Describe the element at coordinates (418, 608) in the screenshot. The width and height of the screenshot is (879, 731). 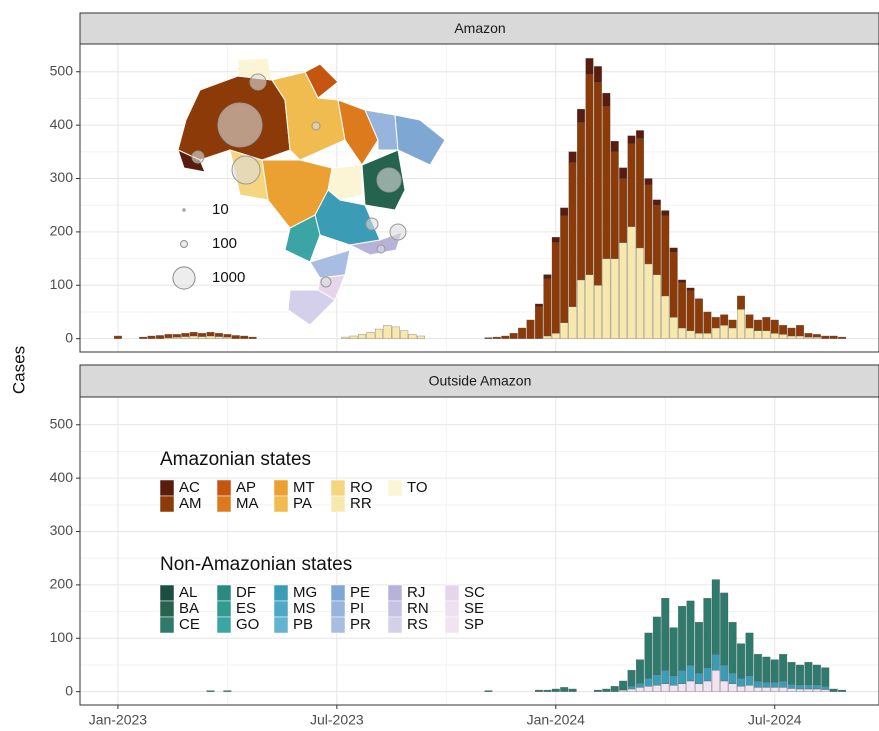
I see `legend-label: RN` at that location.